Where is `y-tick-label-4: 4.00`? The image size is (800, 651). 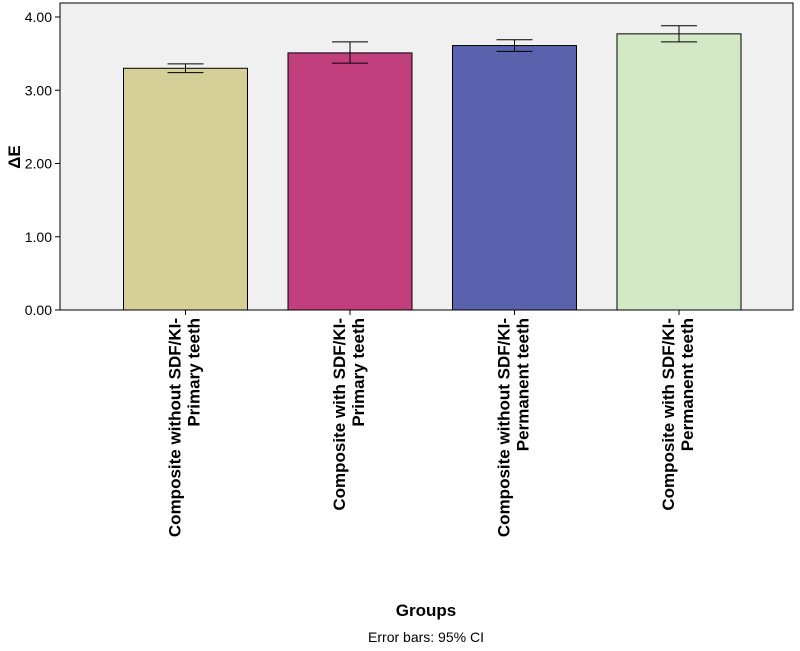 y-tick-label-4: 4.00 is located at coordinates (38, 17).